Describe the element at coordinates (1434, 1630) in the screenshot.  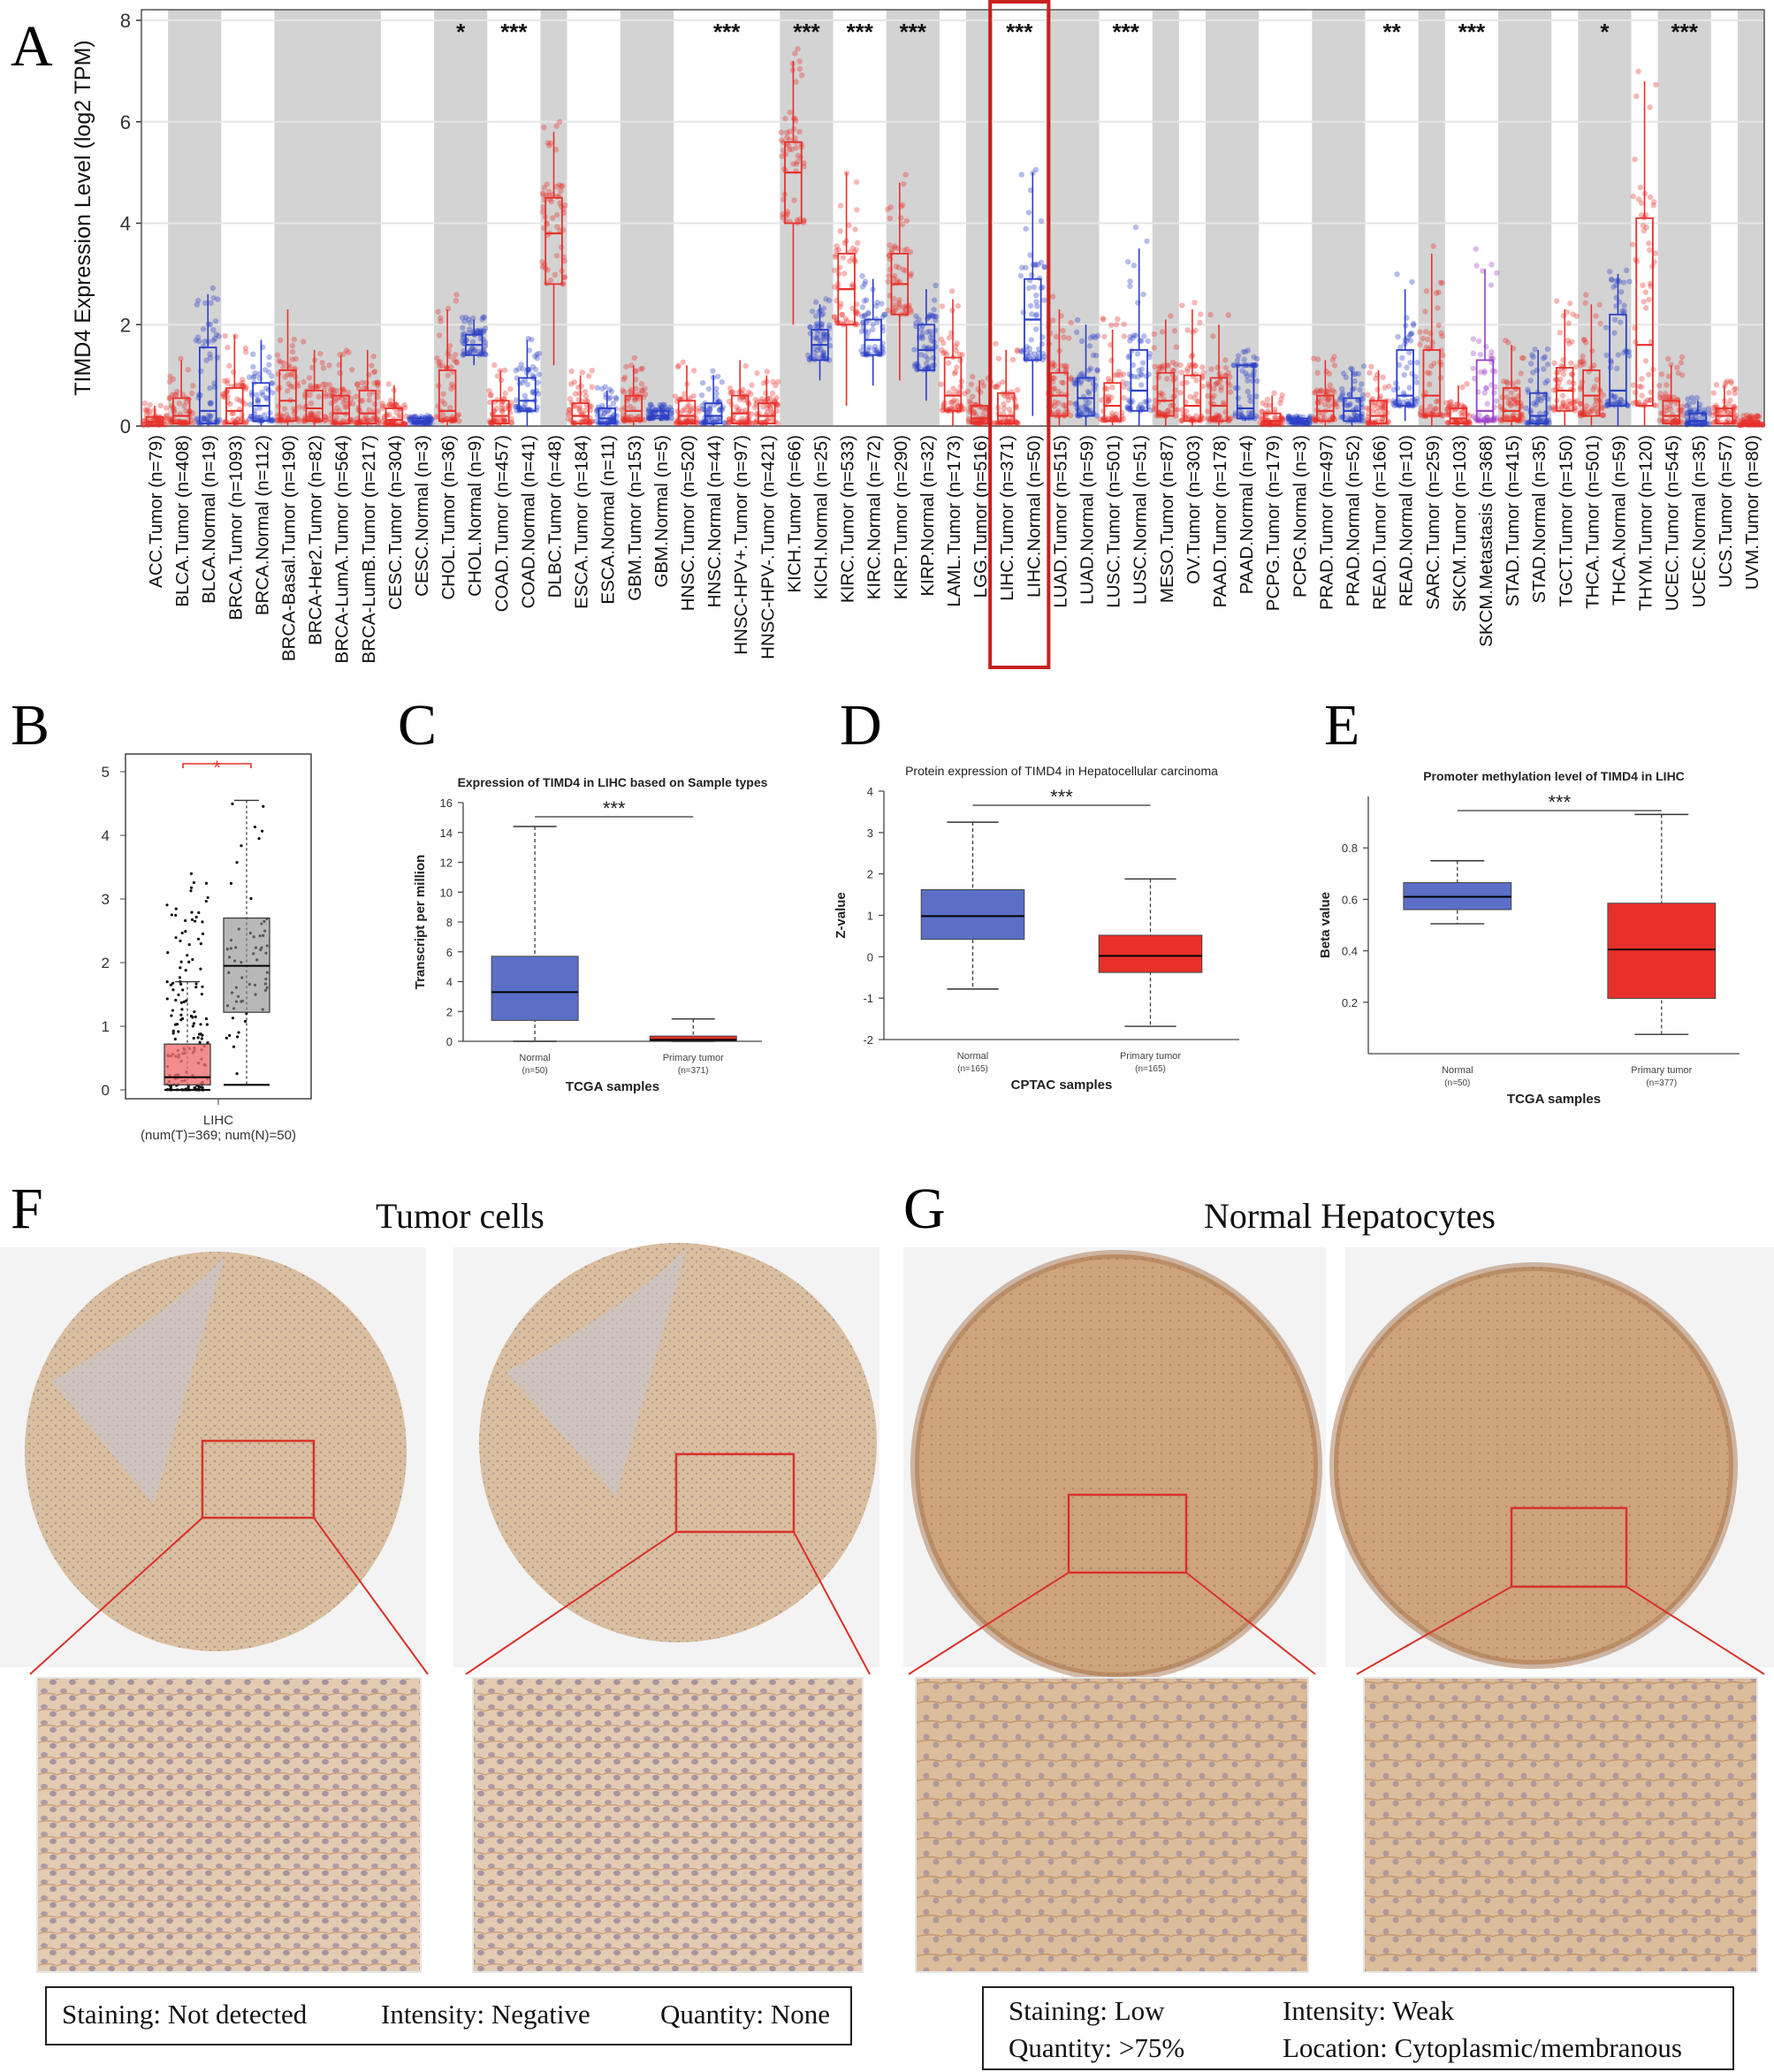
I see `zoom-connector` at that location.